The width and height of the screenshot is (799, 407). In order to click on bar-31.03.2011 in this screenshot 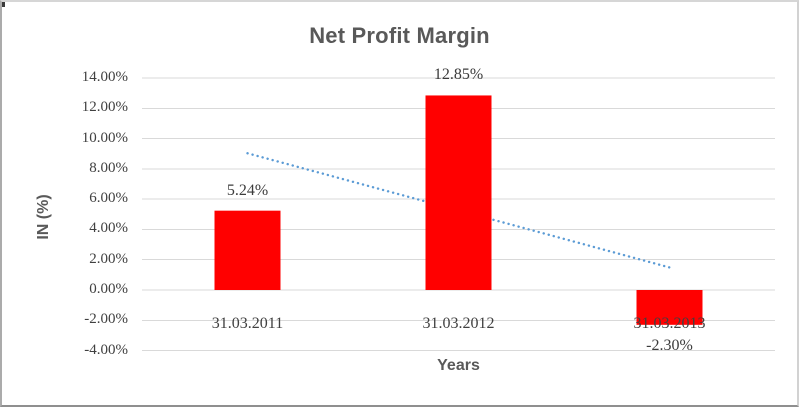, I will do `click(247, 250)`.